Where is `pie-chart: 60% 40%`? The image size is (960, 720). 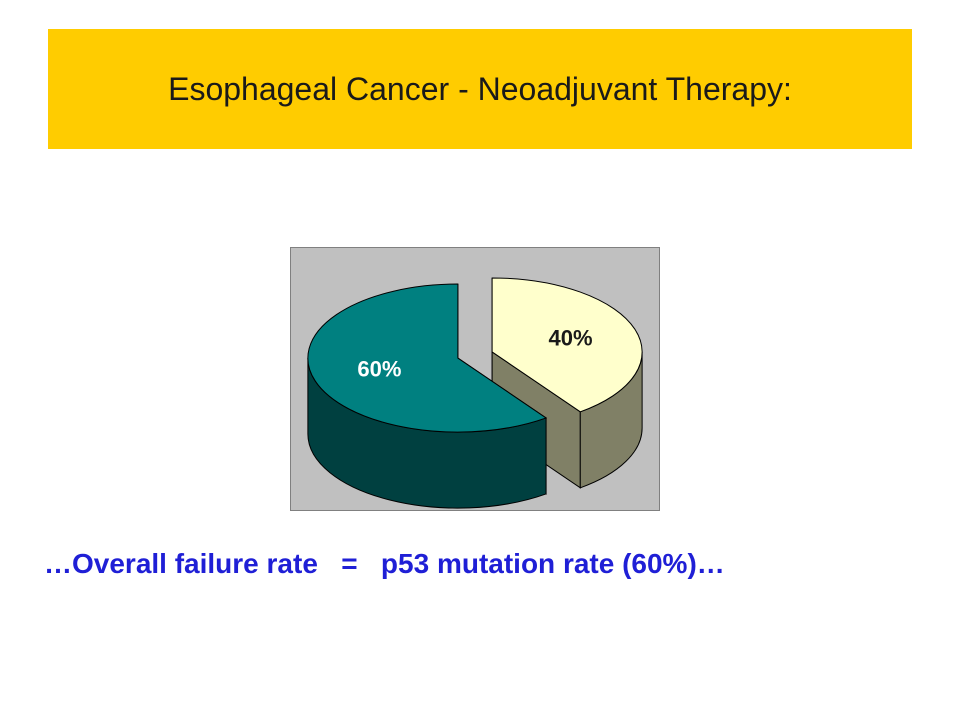
pie-chart: 60% 40% is located at coordinates (475, 379).